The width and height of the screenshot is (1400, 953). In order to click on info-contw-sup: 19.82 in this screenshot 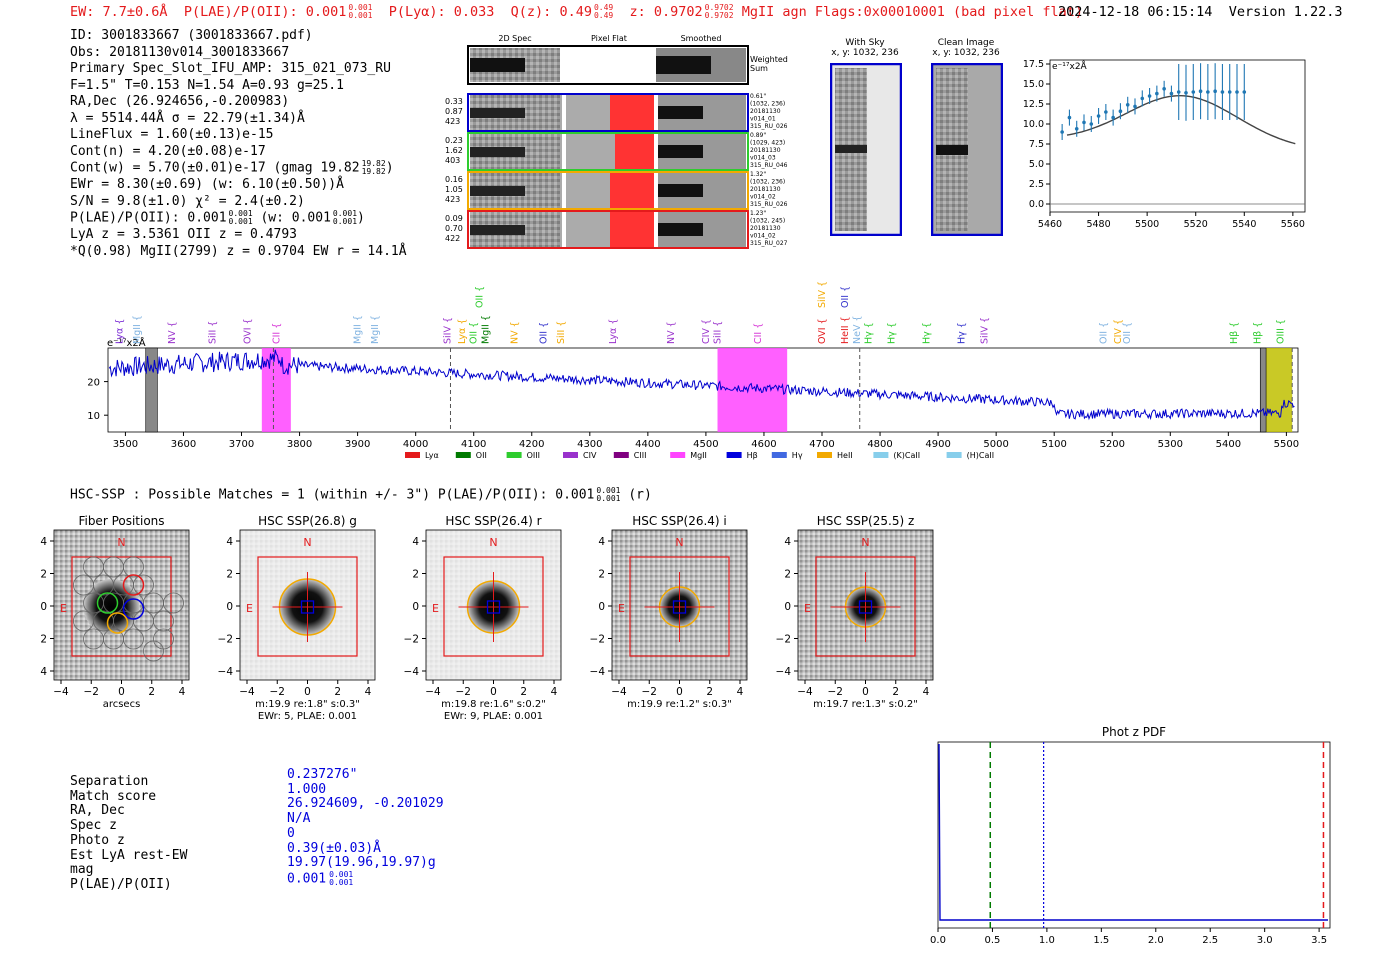, I will do `click(373, 163)`.